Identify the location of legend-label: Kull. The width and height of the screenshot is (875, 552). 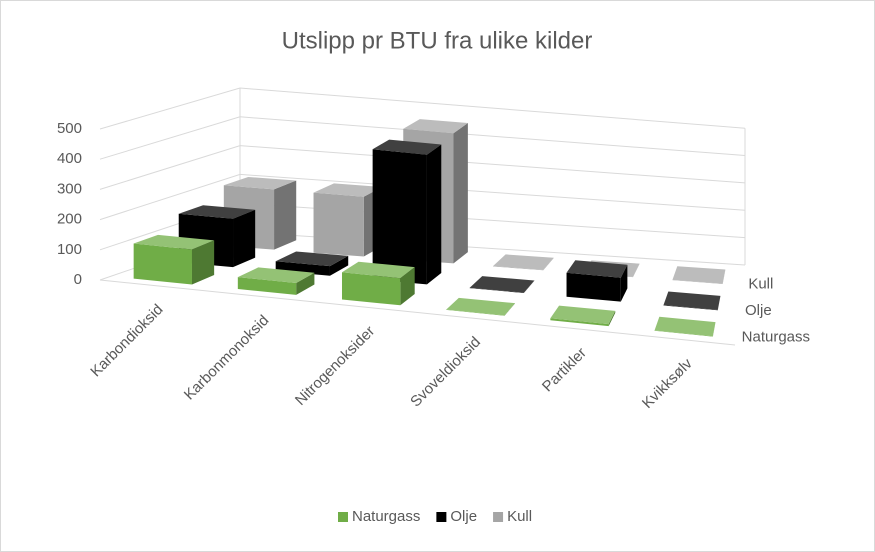
(519, 516).